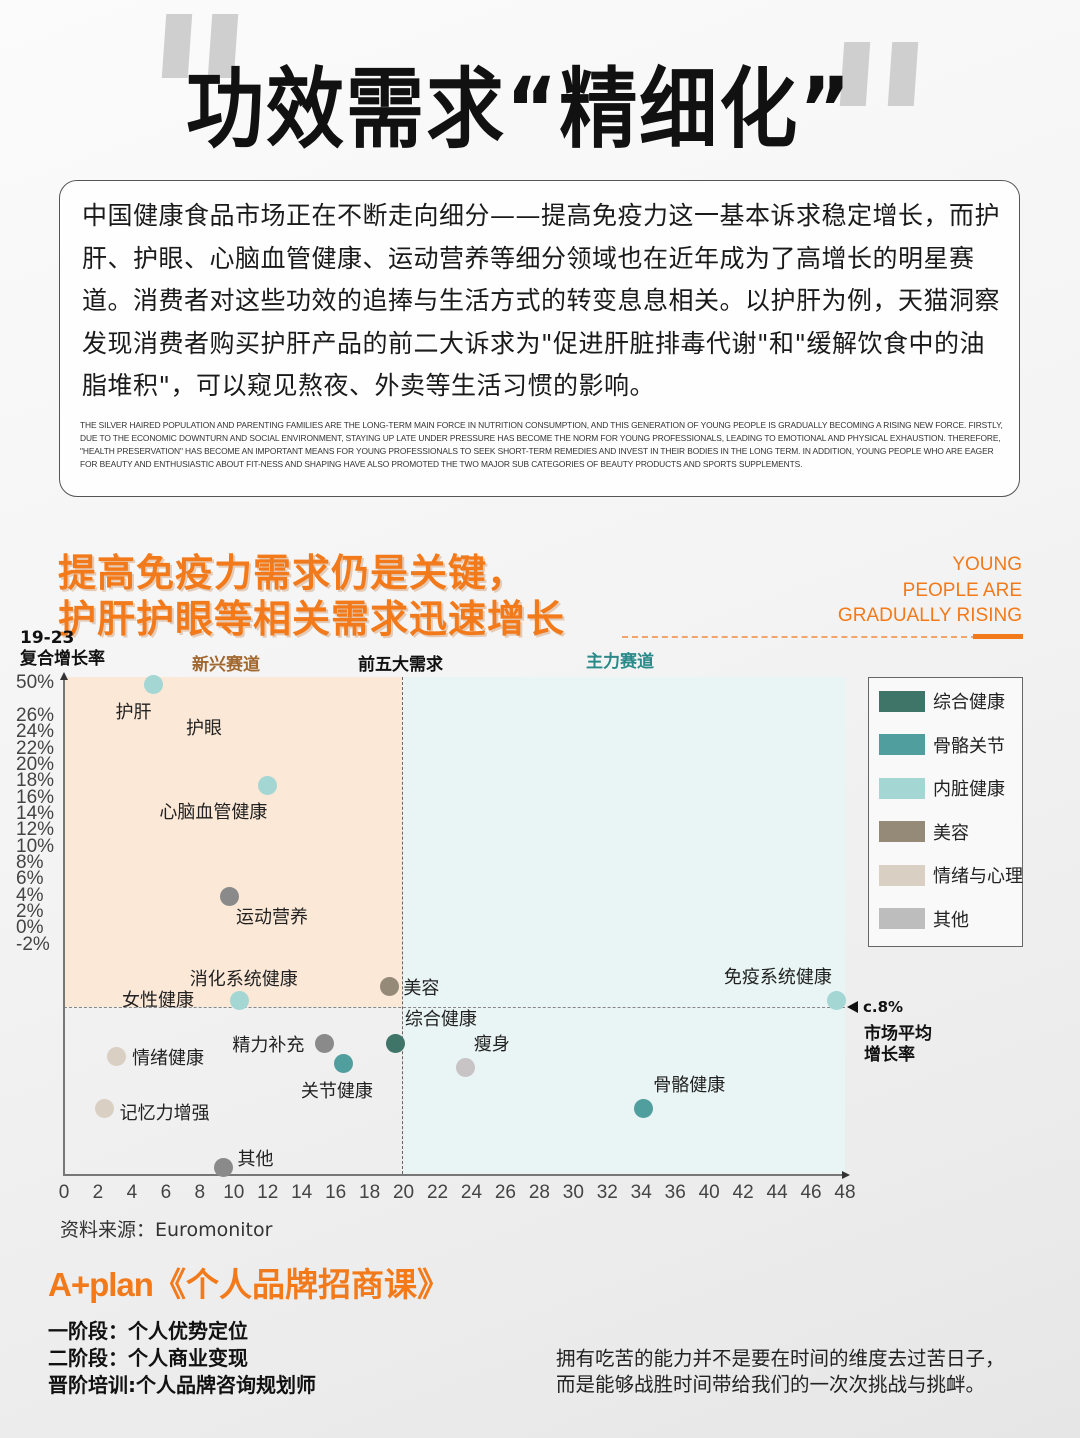  Describe the element at coordinates (30, 862) in the screenshot. I see `y-tick-label: 8%` at that location.